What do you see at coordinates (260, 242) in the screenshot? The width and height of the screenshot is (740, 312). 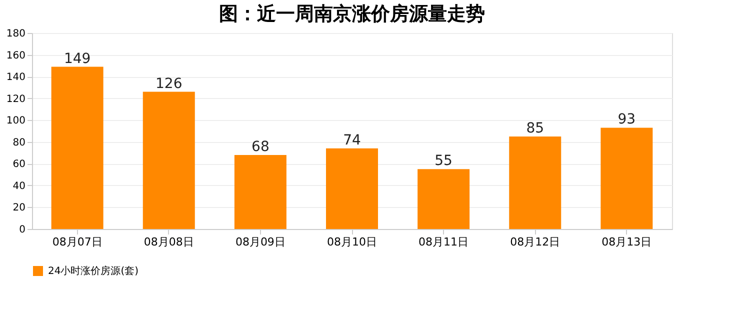 I see `x-tick-label: 08月09日` at bounding box center [260, 242].